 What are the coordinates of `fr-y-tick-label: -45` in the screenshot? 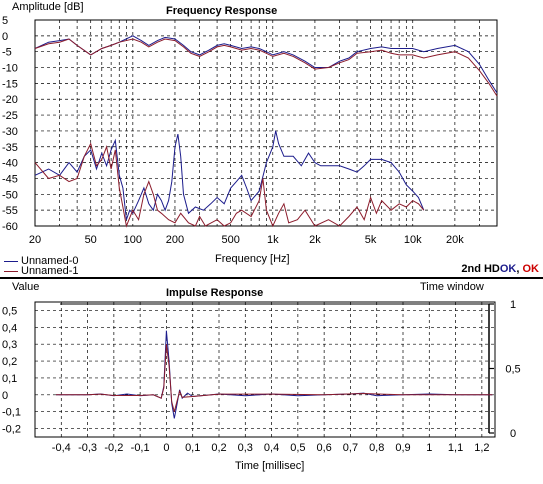 It's located at (10, 179).